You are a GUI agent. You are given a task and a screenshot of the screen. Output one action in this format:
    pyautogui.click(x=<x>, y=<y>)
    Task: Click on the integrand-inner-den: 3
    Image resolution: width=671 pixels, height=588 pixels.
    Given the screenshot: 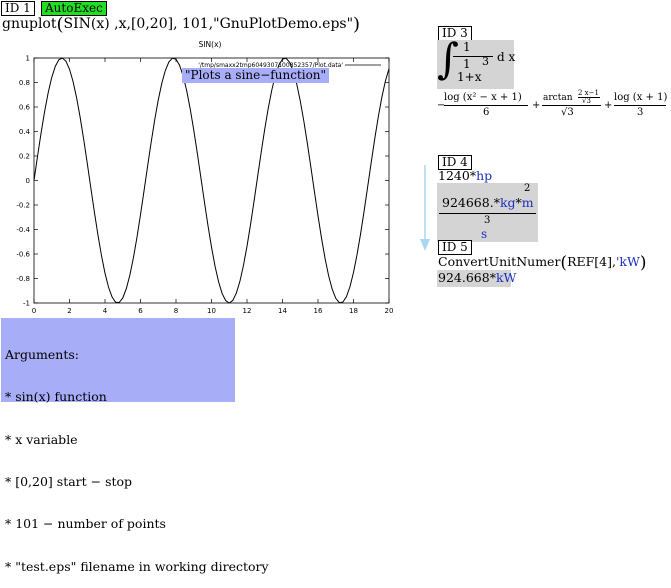 What is the action you would take?
    pyautogui.click(x=485, y=61)
    